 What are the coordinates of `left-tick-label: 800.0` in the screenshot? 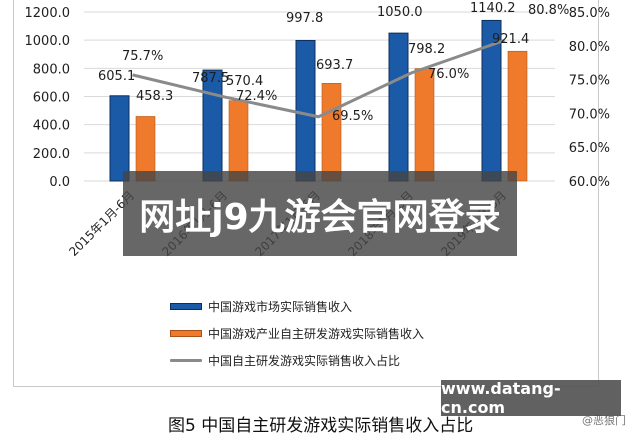 It's located at (51, 69).